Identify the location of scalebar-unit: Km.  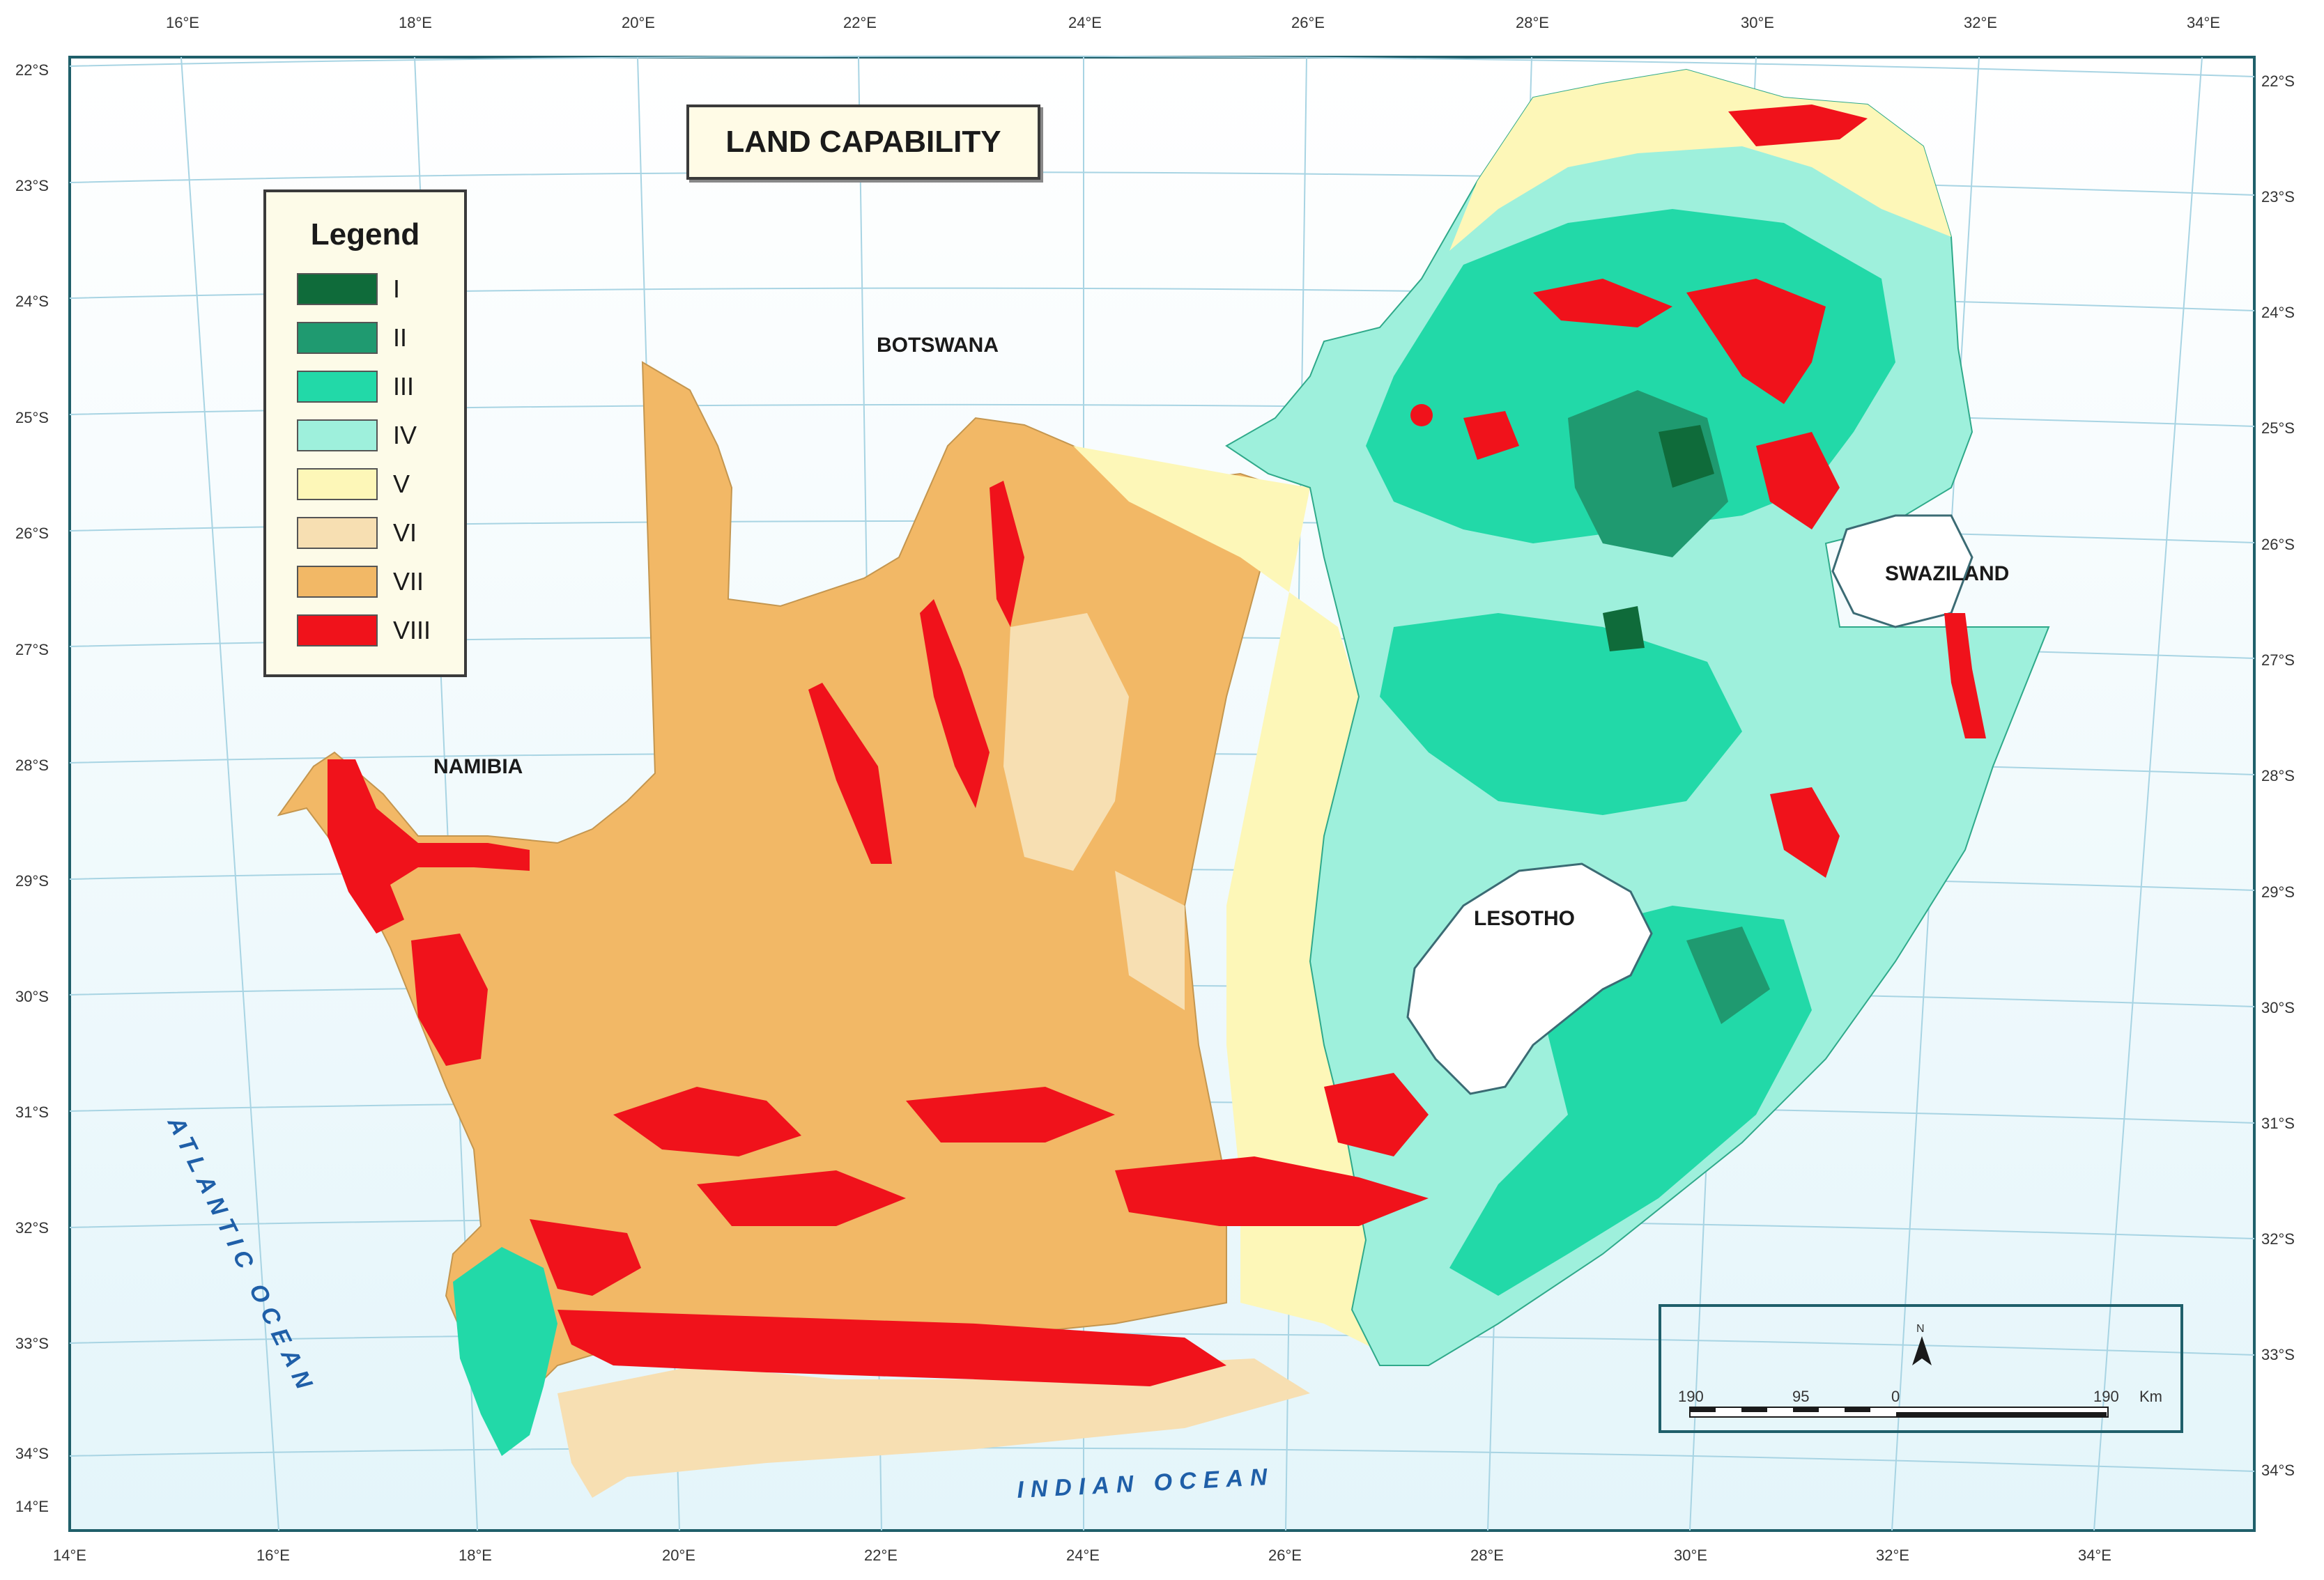
(2150, 1397).